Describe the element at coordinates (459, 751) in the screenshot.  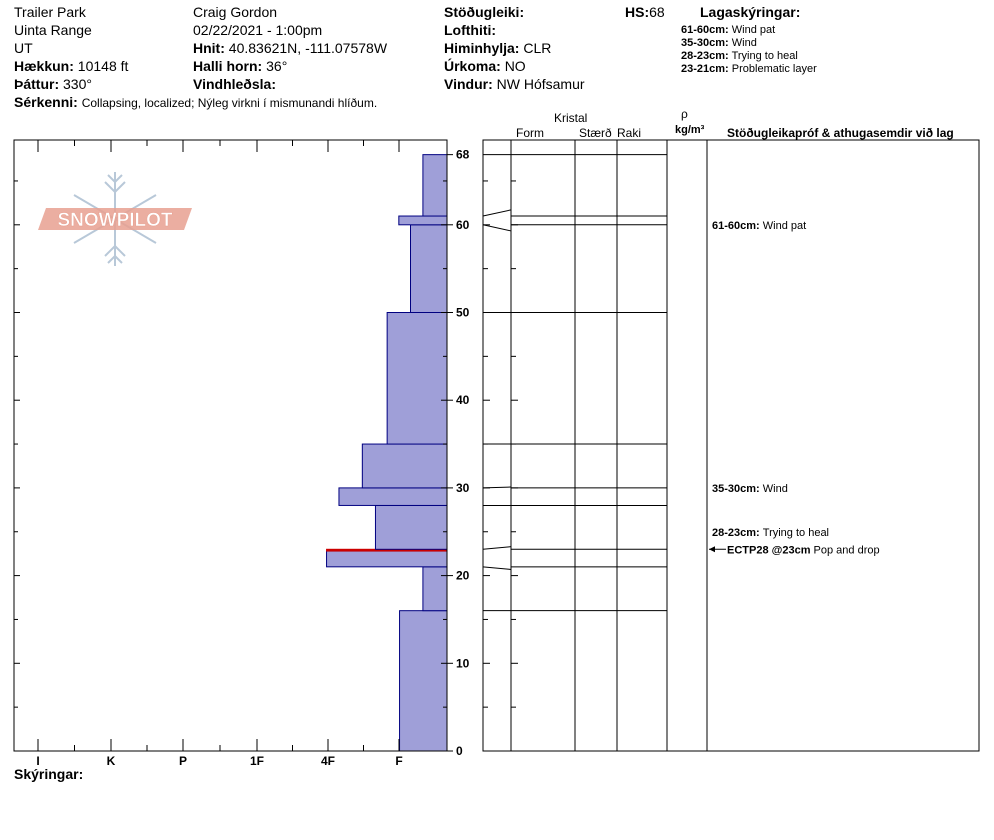
I see `depth-label: 0` at that location.